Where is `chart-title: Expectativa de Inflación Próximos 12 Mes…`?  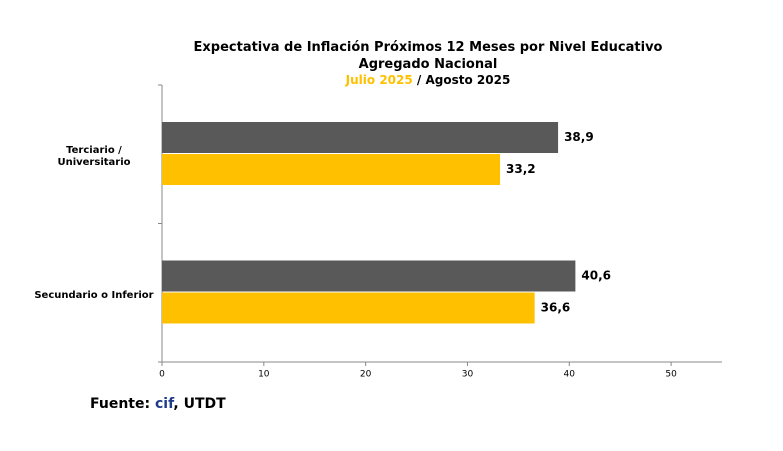 chart-title: Expectativa de Inflación Próximos 12 Mes… is located at coordinates (428, 47).